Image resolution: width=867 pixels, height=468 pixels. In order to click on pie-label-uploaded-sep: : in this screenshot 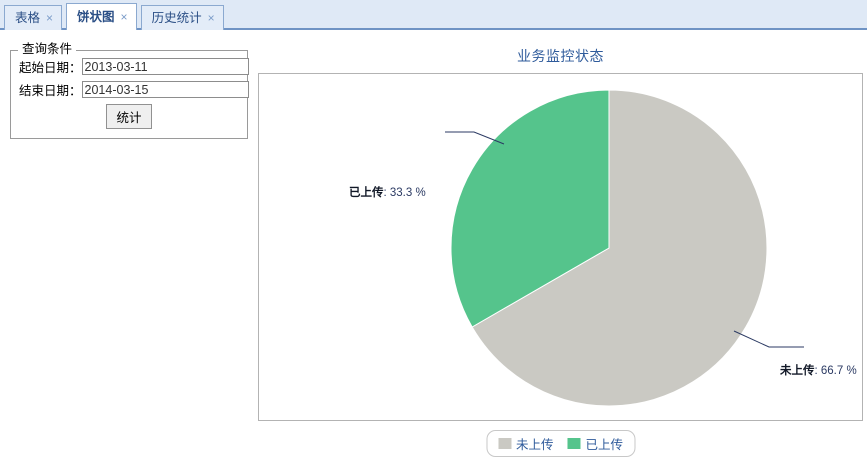, I will do `click(386, 193)`.